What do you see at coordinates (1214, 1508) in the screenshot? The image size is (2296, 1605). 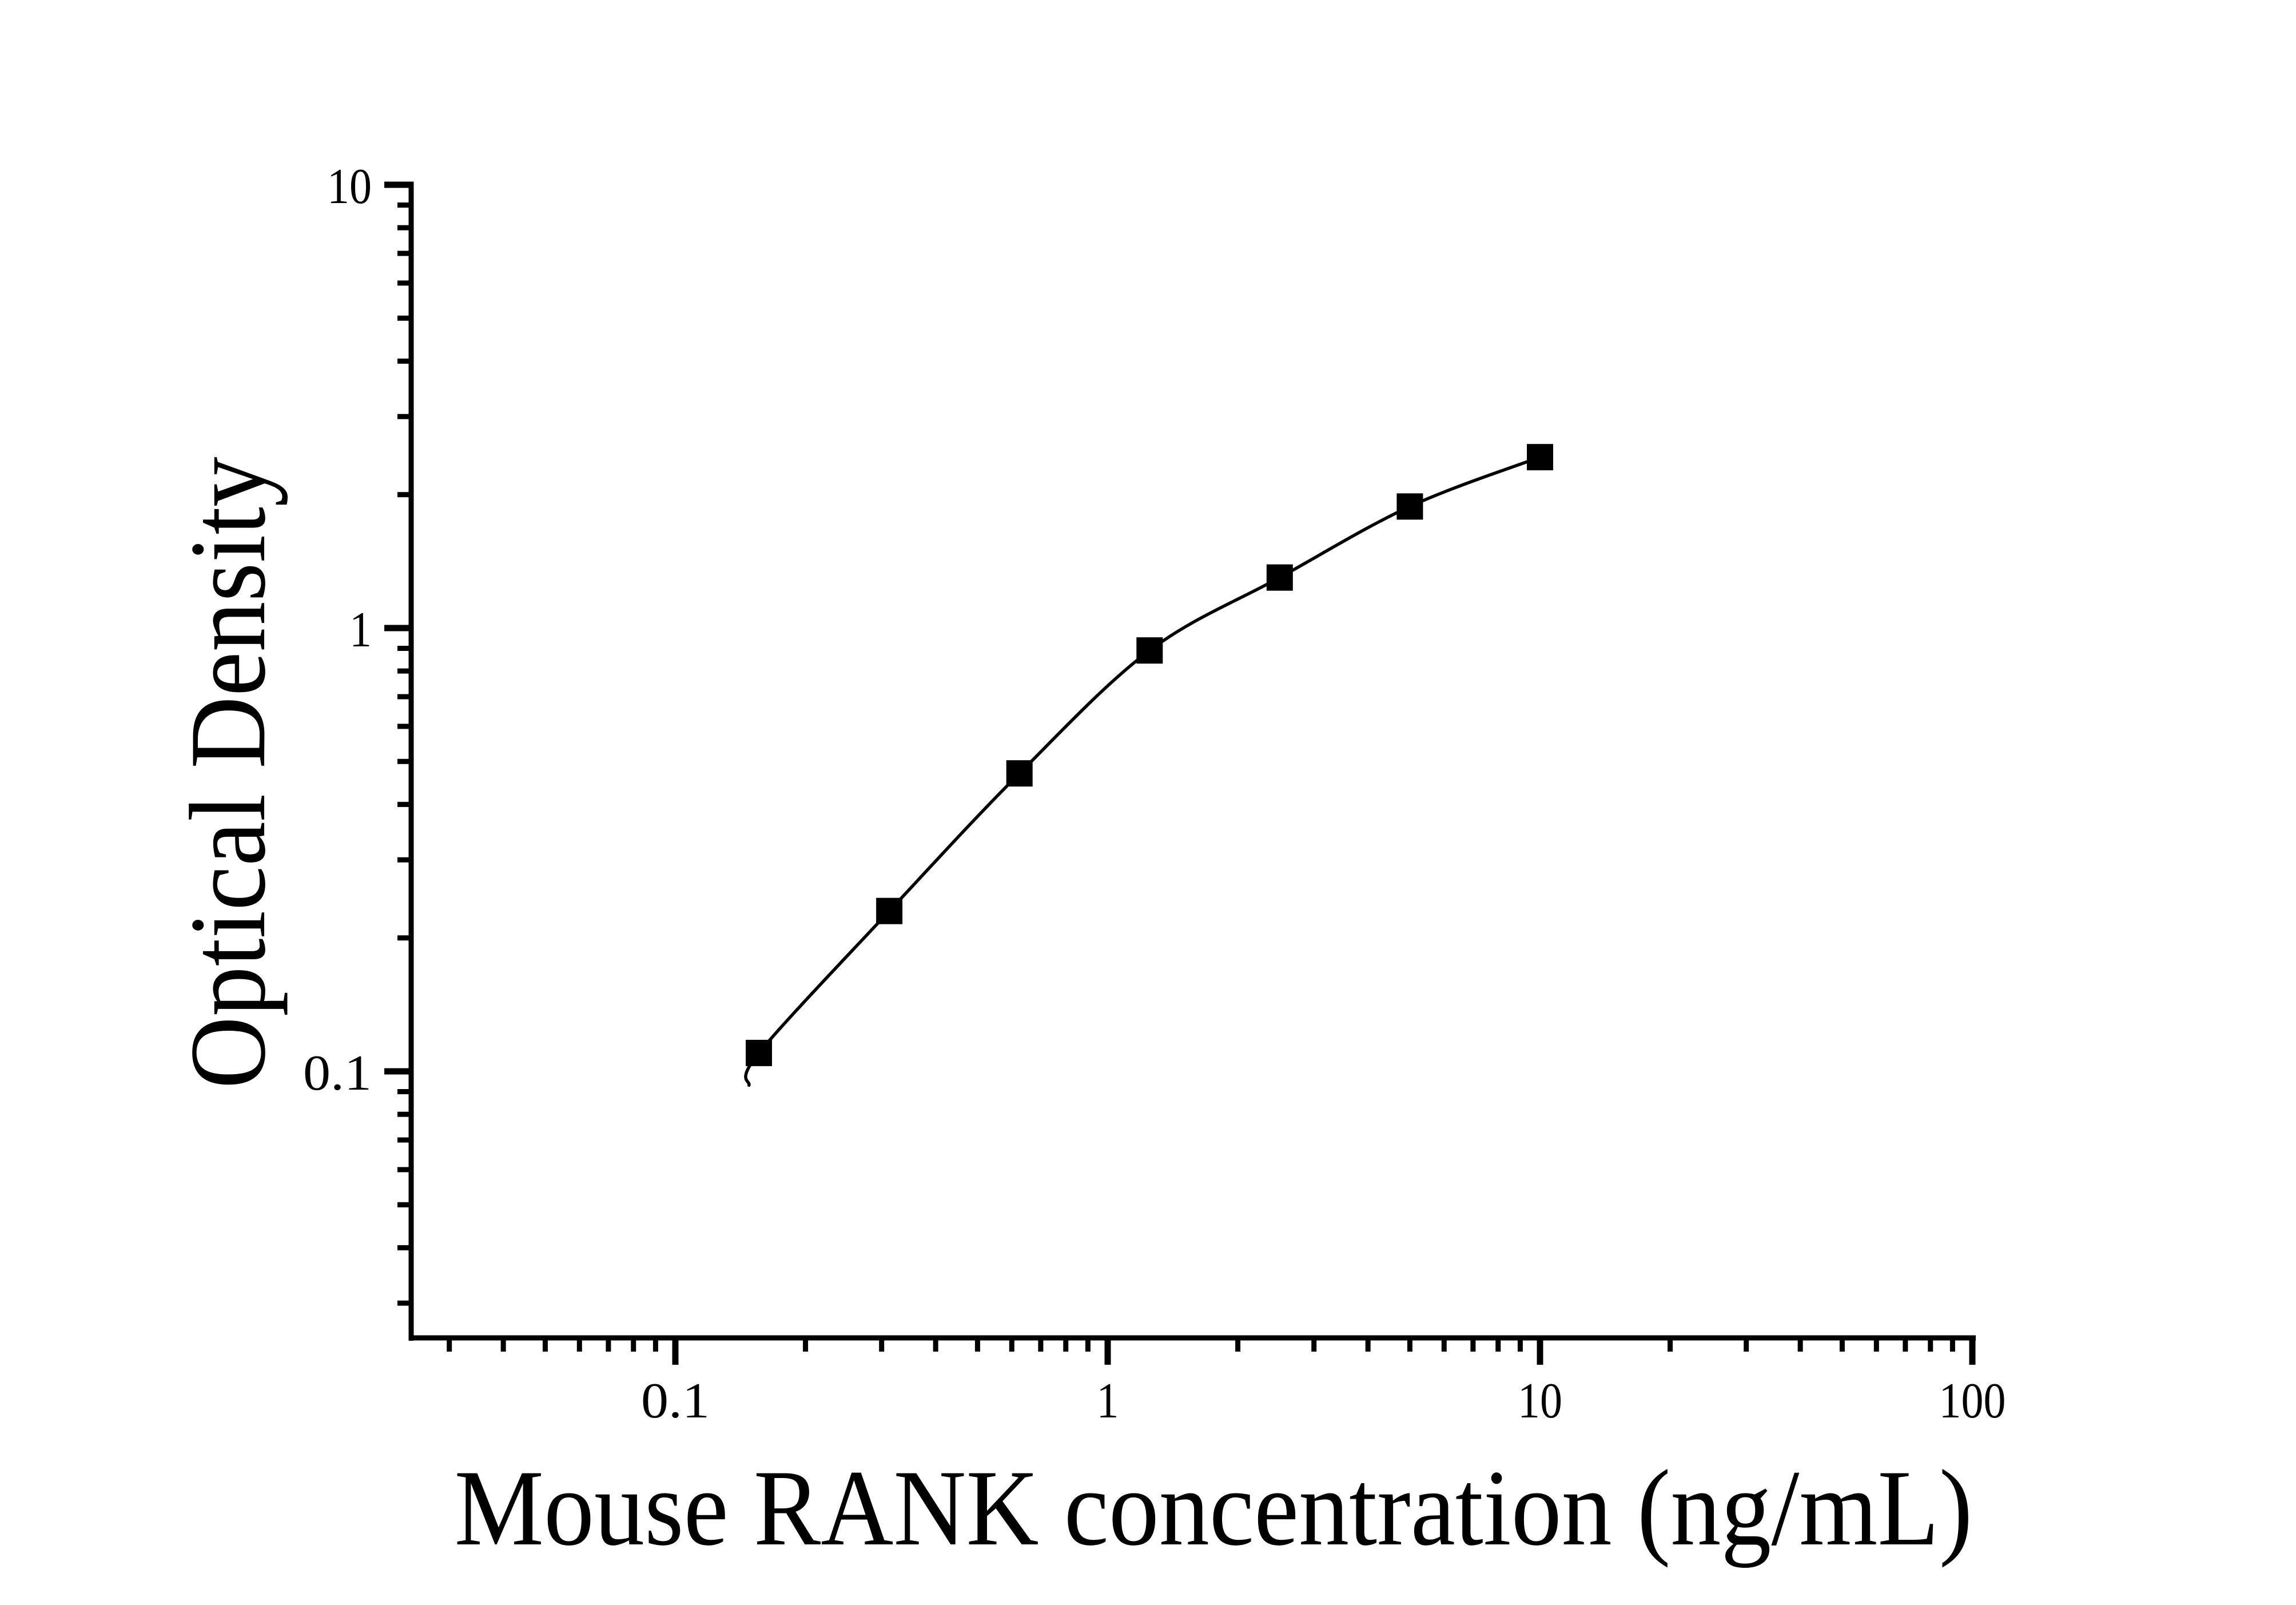 I see `x-axis-title: Mouse RANK concentration (ng/mL)` at bounding box center [1214, 1508].